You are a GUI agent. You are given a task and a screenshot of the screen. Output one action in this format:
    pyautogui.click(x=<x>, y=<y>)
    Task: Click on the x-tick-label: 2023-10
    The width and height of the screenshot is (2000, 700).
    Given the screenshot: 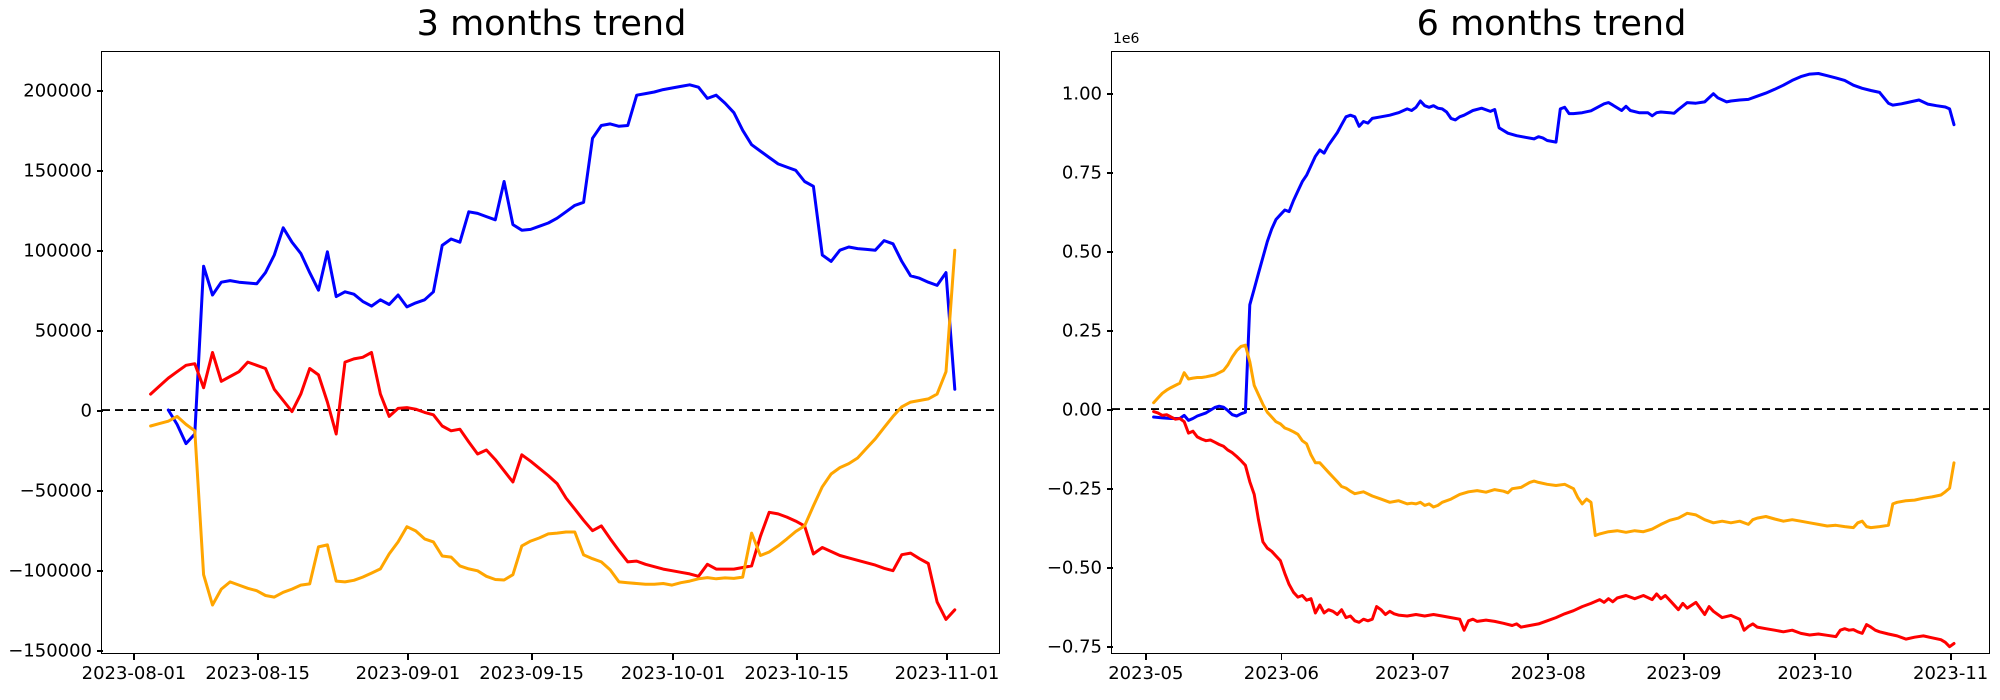 What is the action you would take?
    pyautogui.click(x=1815, y=673)
    